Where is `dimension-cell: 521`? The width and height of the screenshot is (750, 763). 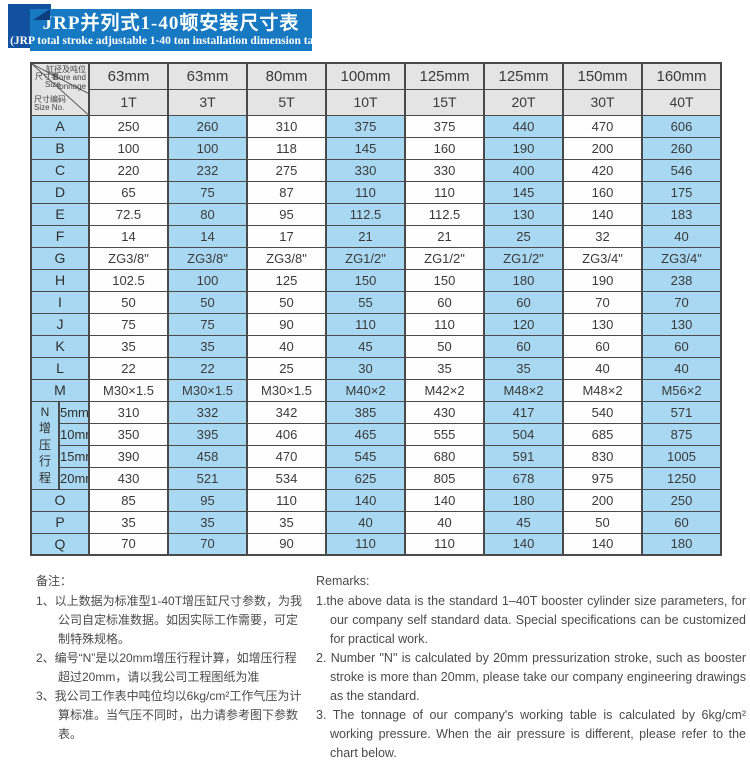
dimension-cell: 521 is located at coordinates (207, 478).